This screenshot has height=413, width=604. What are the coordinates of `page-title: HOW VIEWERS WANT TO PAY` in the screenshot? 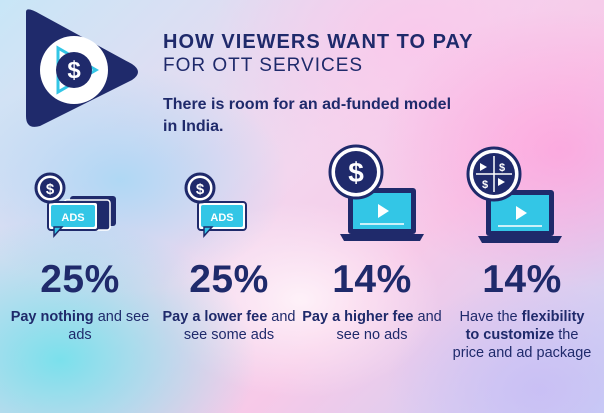 It's located at (318, 42).